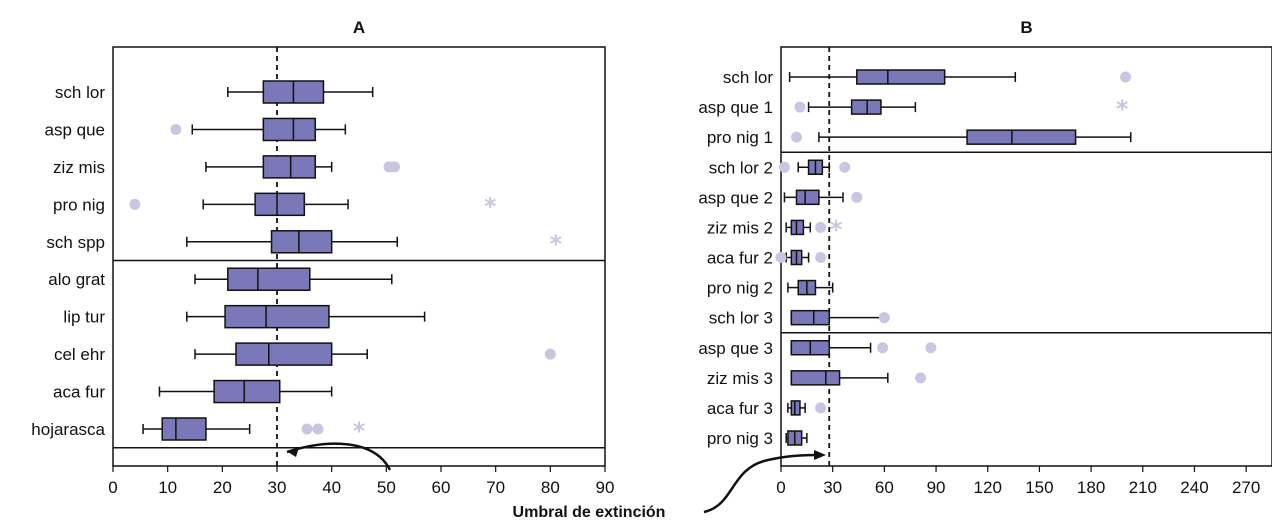 The image size is (1272, 526). I want to click on panel-b-x-tick-label-0: 0, so click(780, 487).